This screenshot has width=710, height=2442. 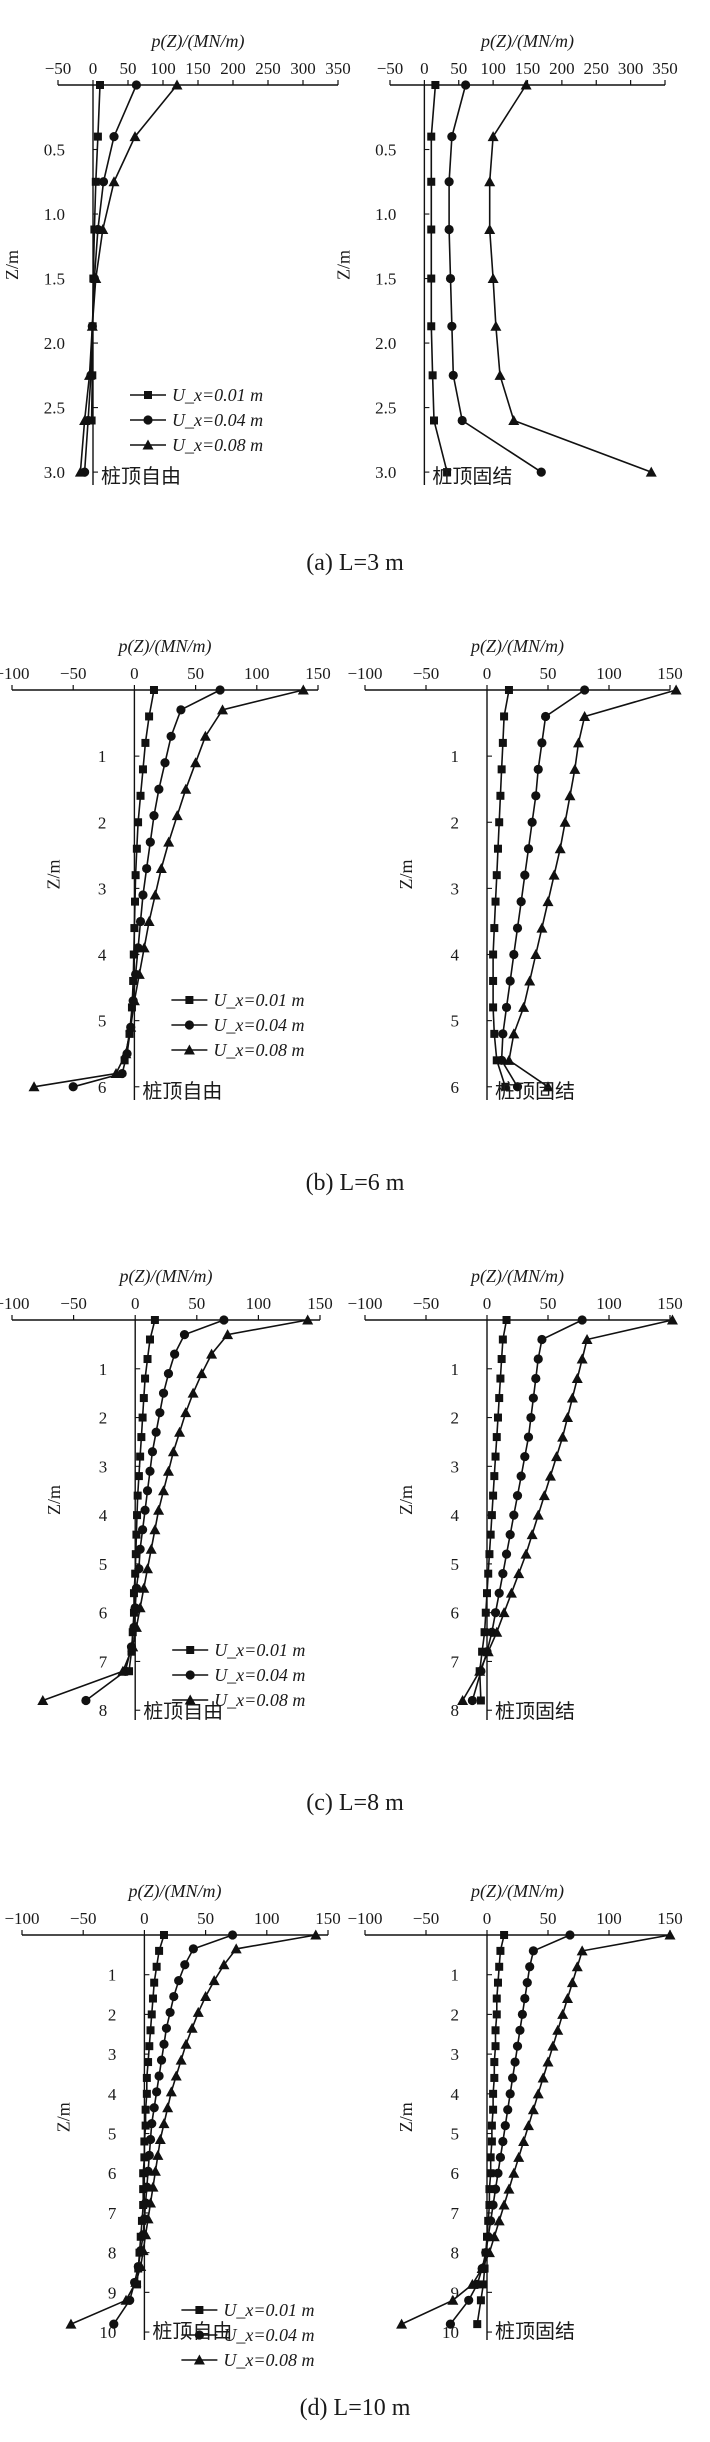 What do you see at coordinates (217, 420) in the screenshot?
I see `legend-entry: U_x=0.04 m` at bounding box center [217, 420].